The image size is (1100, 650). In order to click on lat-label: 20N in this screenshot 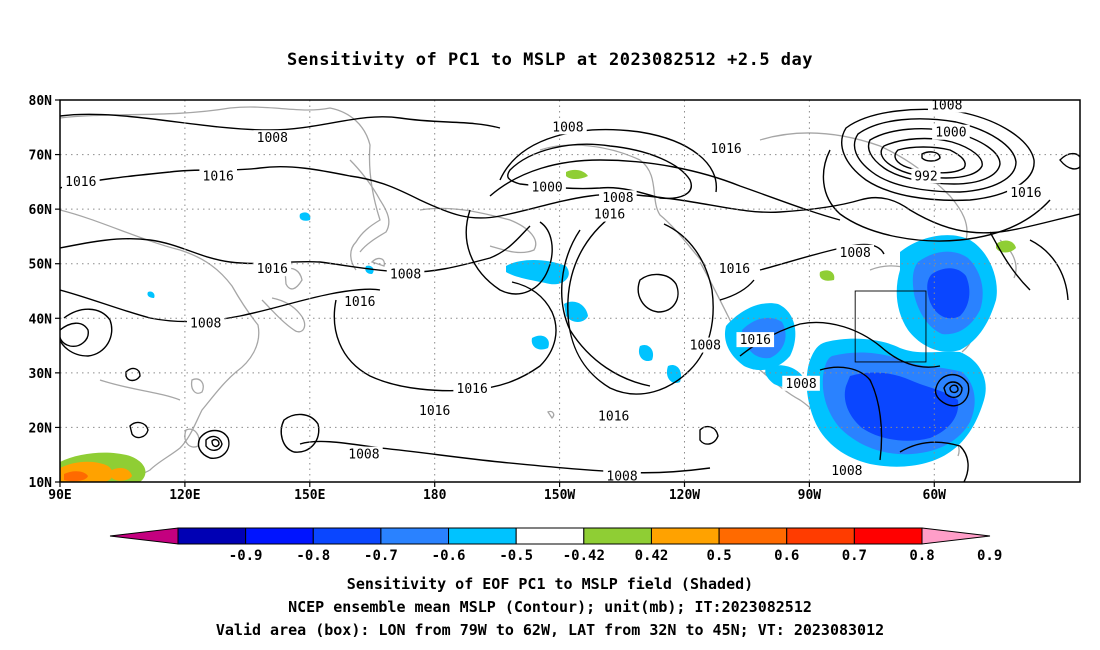, I will do `click(41, 428)`.